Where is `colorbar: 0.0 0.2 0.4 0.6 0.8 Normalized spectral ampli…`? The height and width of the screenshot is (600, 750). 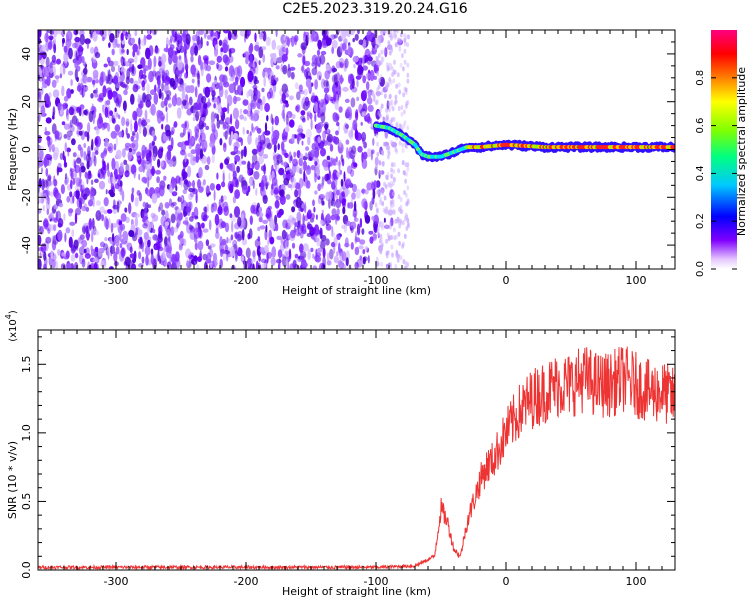 colorbar: 0.0 0.2 0.4 0.6 0.8 Normalized spectral ampli… is located at coordinates (721, 153).